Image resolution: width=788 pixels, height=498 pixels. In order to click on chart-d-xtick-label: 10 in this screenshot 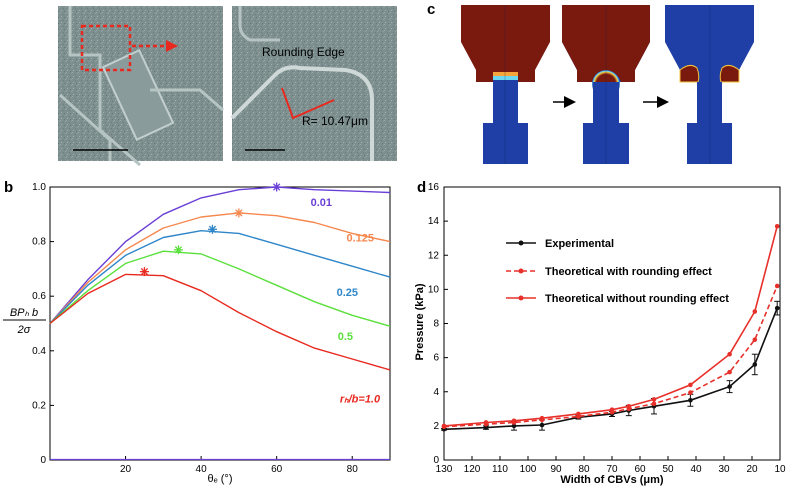, I will do `click(780, 469)`.